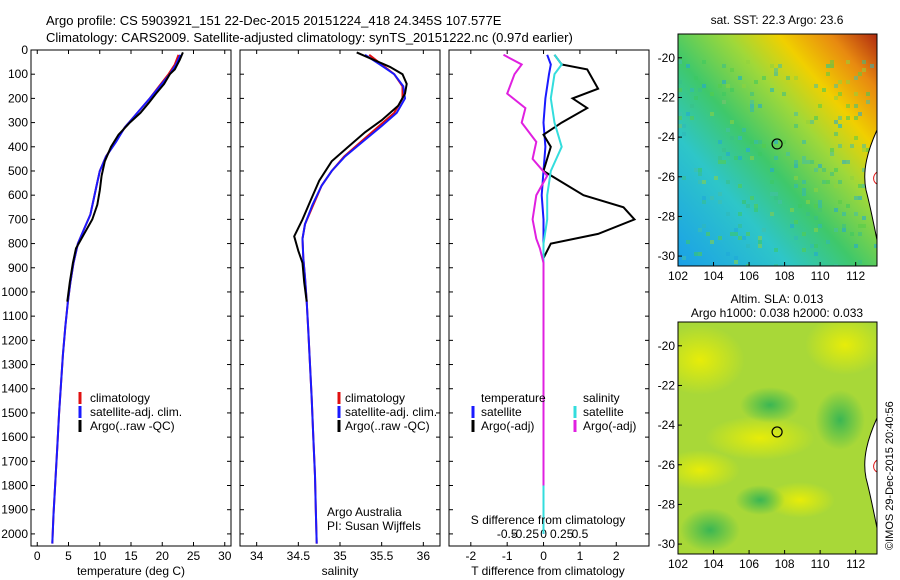  Describe the element at coordinates (777, 20) in the screenshot. I see `sst-map-title: sat. SST: 22.3 Argo: 23.6` at that location.